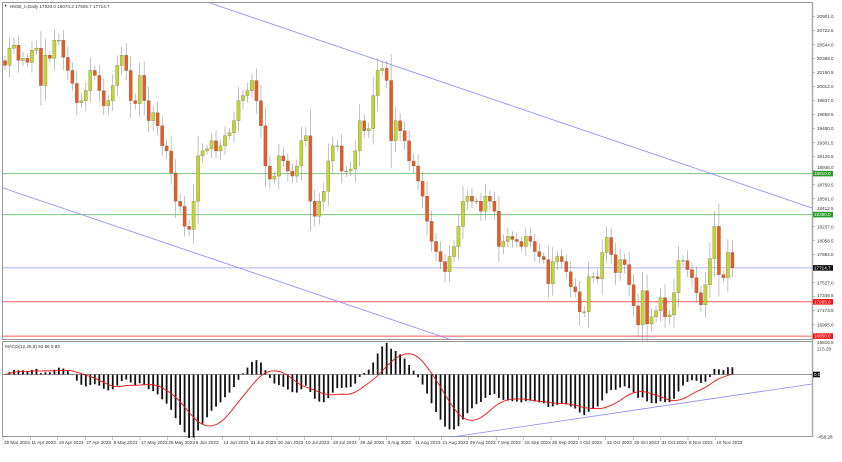 Image resolution: width=842 pixels, height=462 pixels. Describe the element at coordinates (236, 442) in the screenshot. I see `date-tick-label: 13 Jun 2023` at that location.